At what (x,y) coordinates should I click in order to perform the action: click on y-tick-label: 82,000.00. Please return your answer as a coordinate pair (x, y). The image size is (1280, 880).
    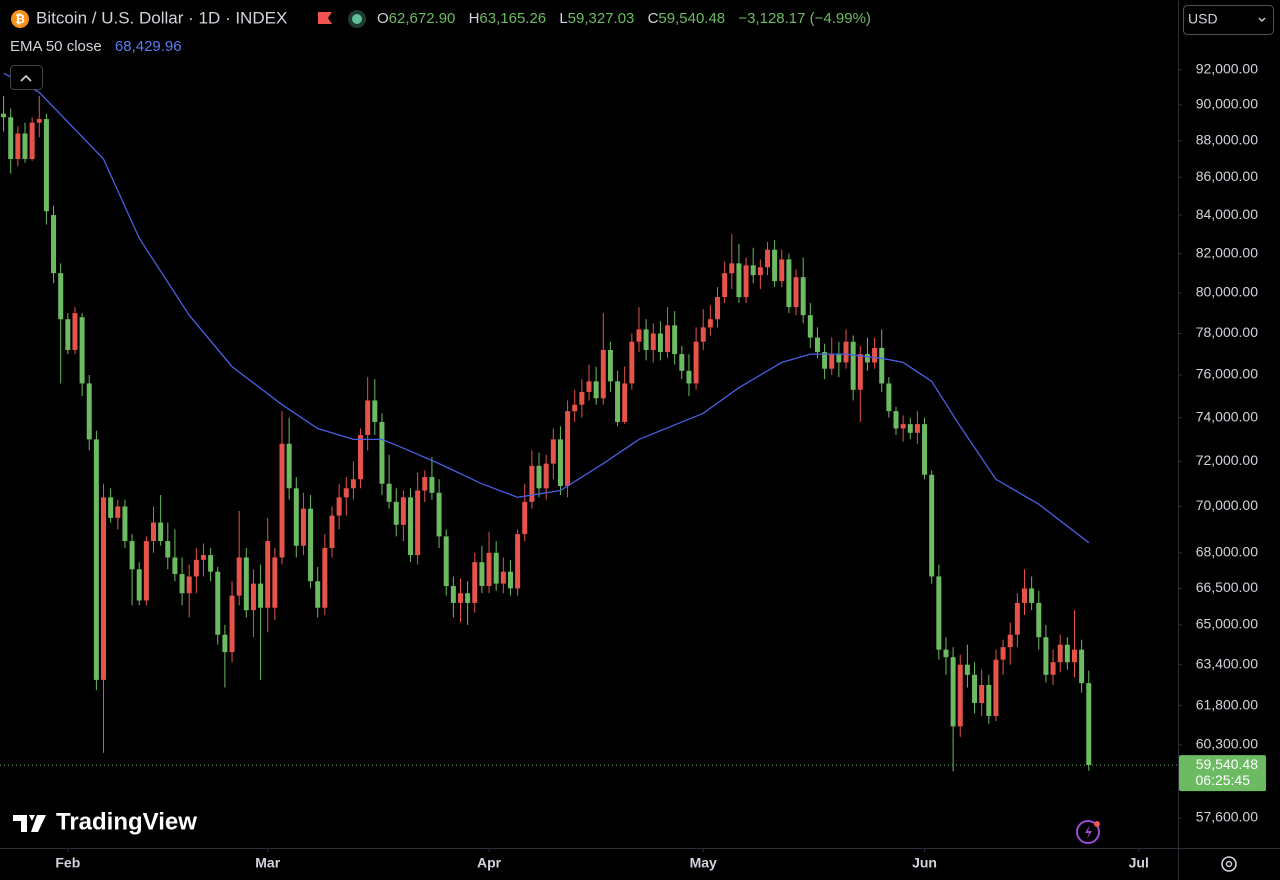
    Looking at the image, I should click on (1227, 252).